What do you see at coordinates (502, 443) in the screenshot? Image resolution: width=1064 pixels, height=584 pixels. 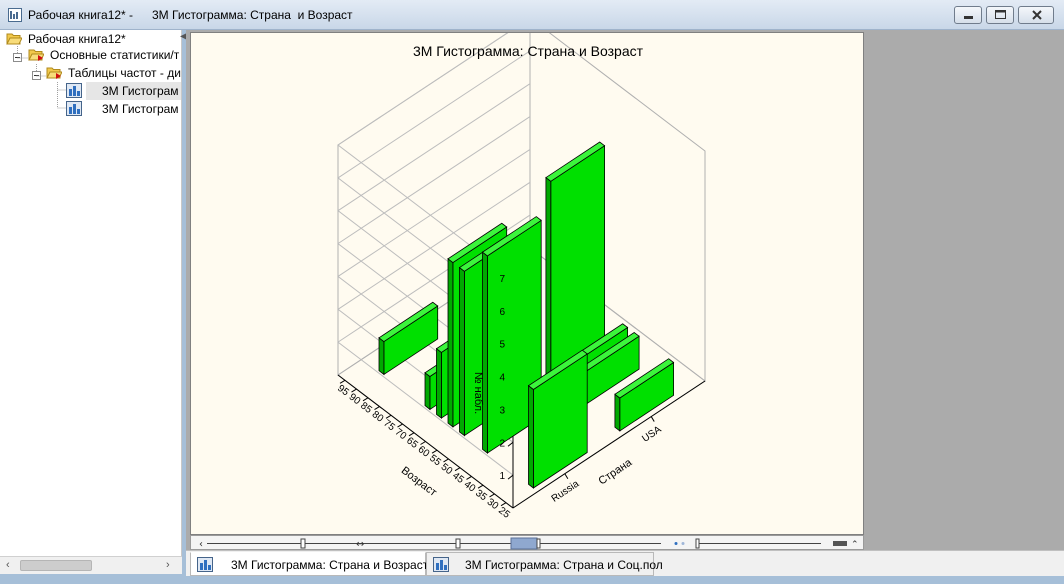 I see `z-tick-label: 2` at bounding box center [502, 443].